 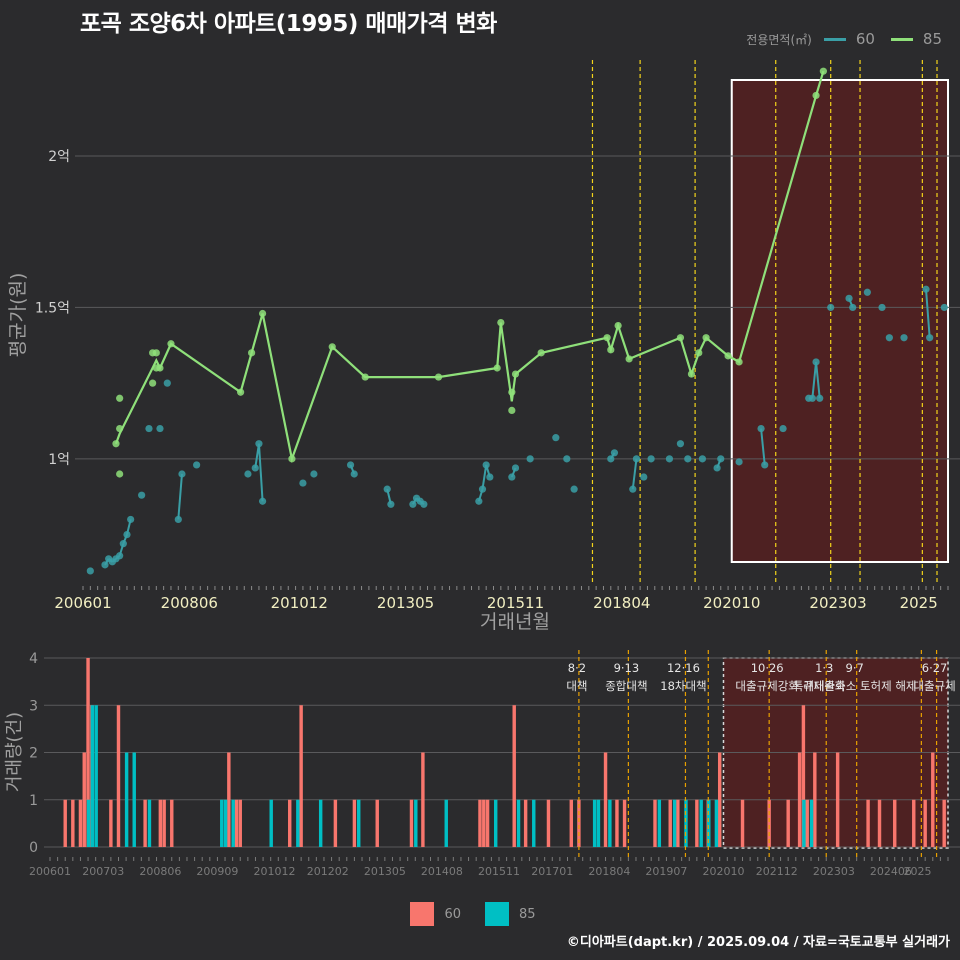 What do you see at coordinates (834, 871) in the screenshot?
I see `volume-x-tick-label: 202303` at bounding box center [834, 871].